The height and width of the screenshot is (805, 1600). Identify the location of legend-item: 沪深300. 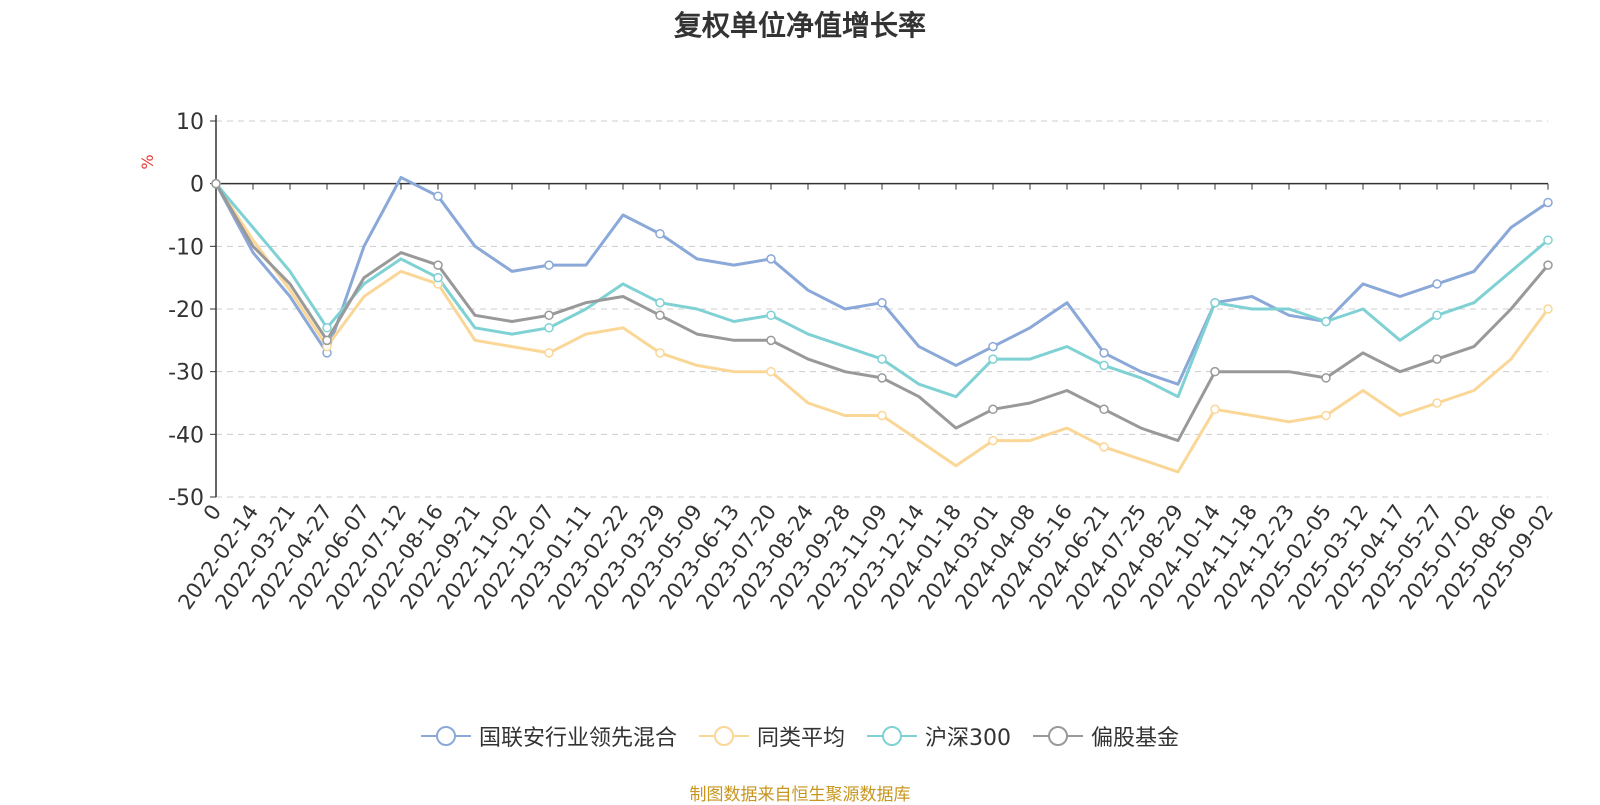
(939, 736).